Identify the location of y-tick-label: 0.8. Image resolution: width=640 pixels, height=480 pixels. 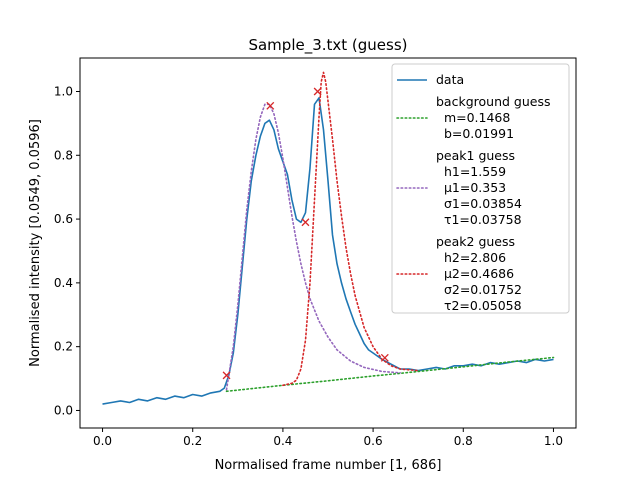
(63, 155).